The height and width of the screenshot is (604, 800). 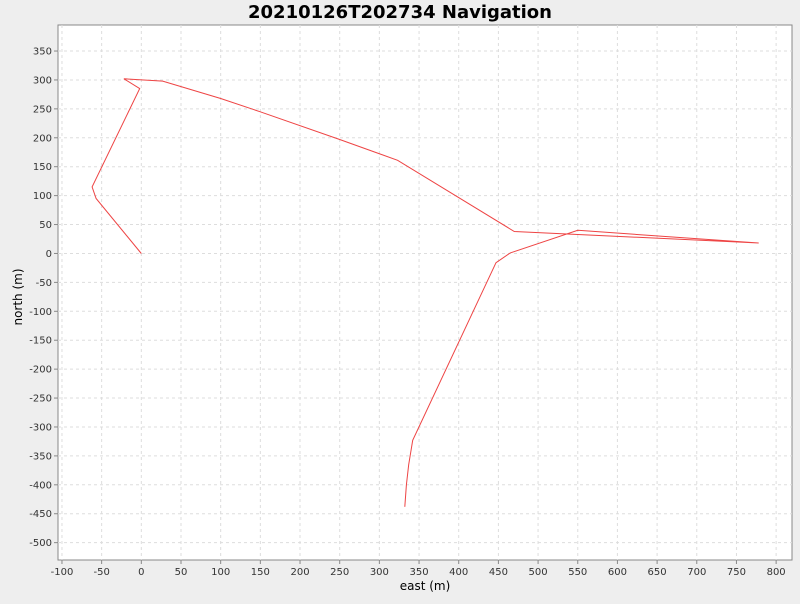 I want to click on x-tick-label: 50, so click(x=181, y=572).